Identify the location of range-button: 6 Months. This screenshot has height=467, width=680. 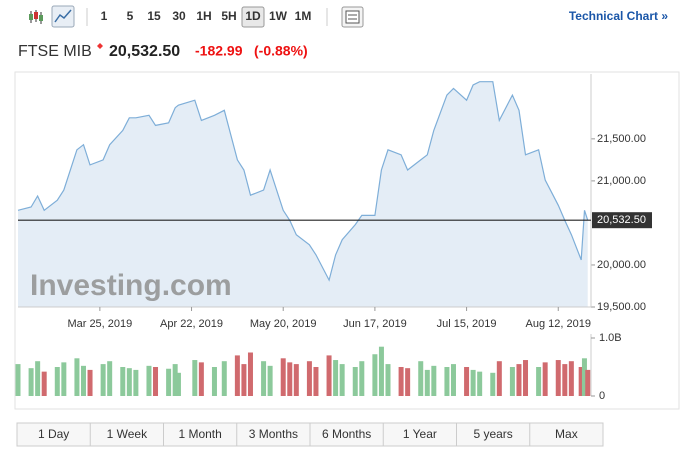
(346, 434).